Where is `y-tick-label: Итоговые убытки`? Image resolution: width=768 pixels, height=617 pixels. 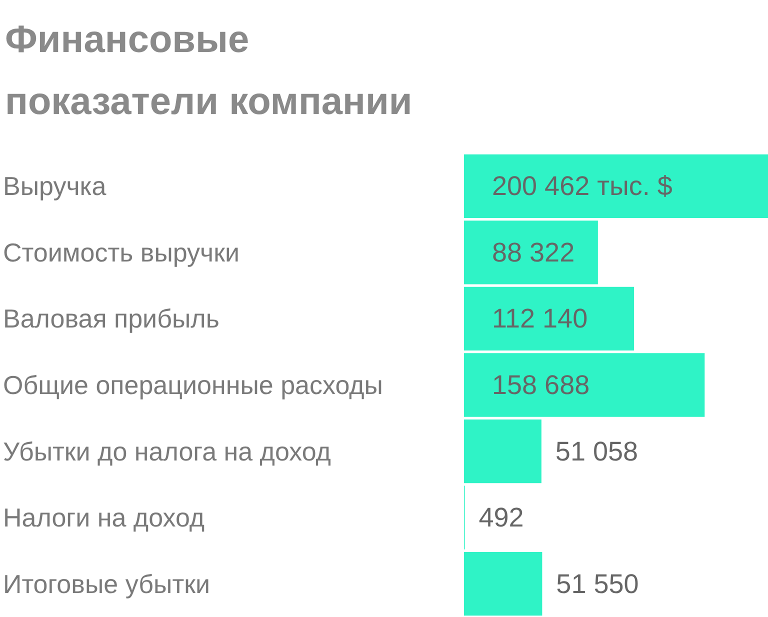 y-tick-label: Итоговые убытки is located at coordinates (106, 583).